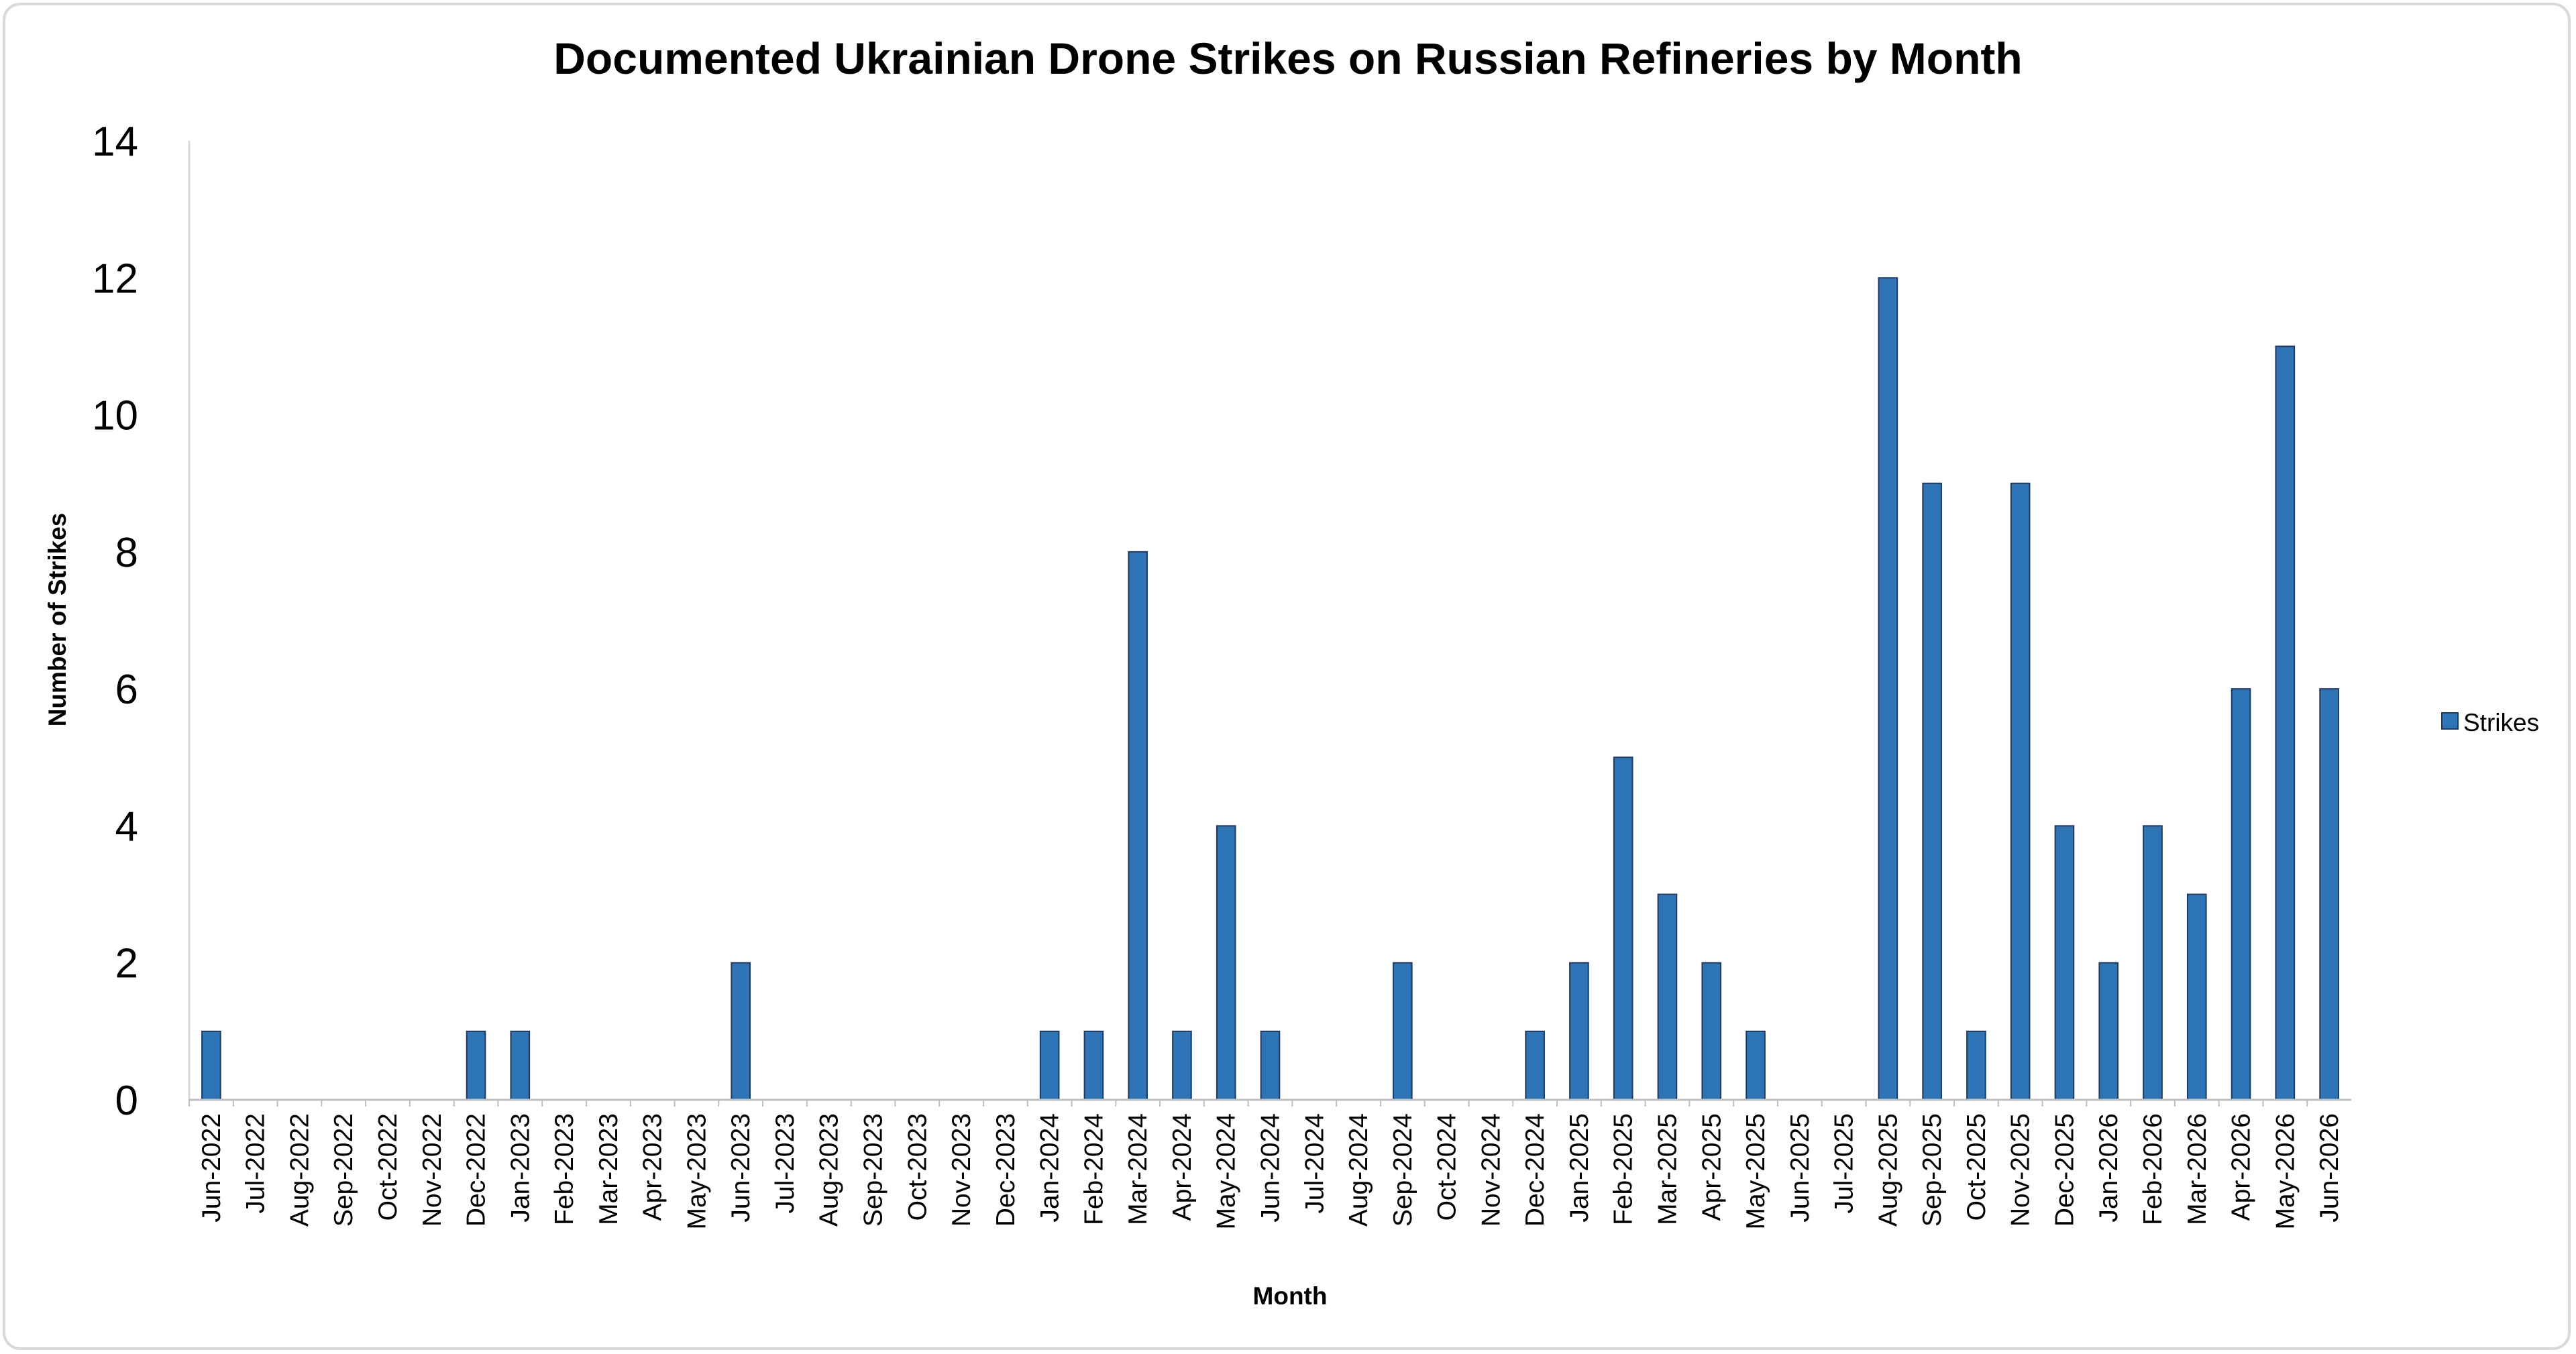  I want to click on y-tick-label: 8, so click(126, 553).